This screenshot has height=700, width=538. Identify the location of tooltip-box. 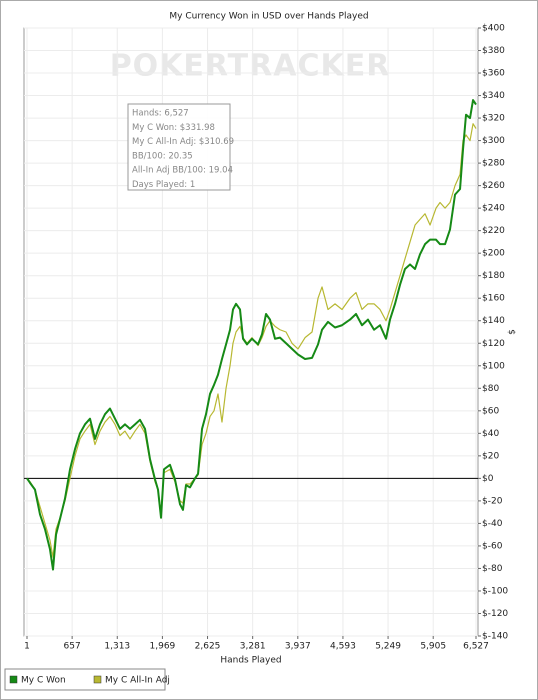
(179, 147).